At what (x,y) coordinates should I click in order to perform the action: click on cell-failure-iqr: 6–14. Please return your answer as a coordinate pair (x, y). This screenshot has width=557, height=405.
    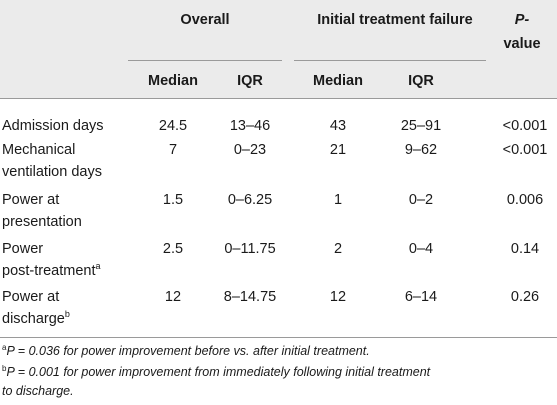
    Looking at the image, I should click on (421, 297).